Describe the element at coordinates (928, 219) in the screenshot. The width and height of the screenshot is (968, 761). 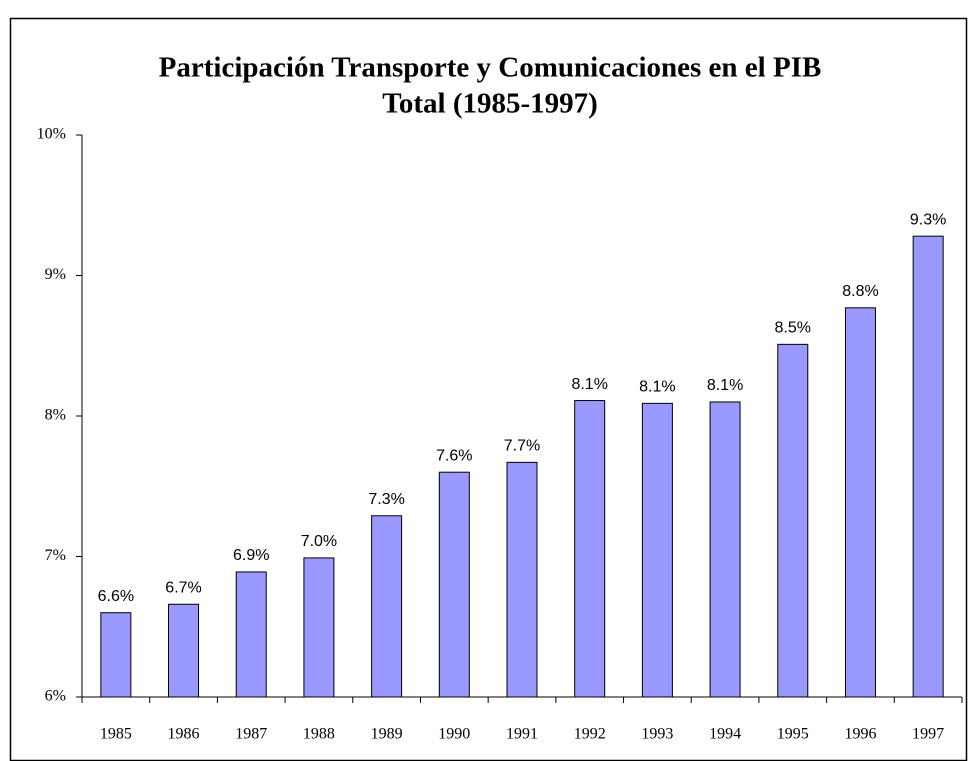
I see `value-label: 9.3%` at that location.